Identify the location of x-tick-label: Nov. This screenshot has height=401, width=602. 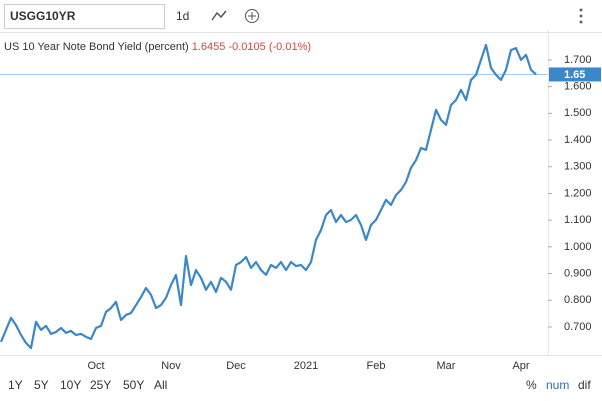
(171, 366).